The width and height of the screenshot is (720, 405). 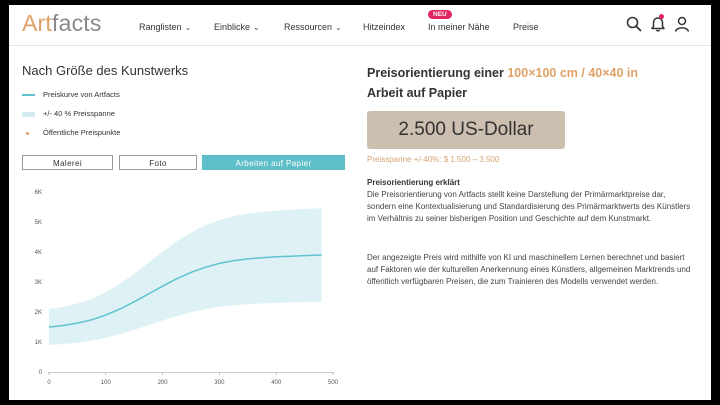 What do you see at coordinates (276, 383) in the screenshot?
I see `x-tick-label: 400` at bounding box center [276, 383].